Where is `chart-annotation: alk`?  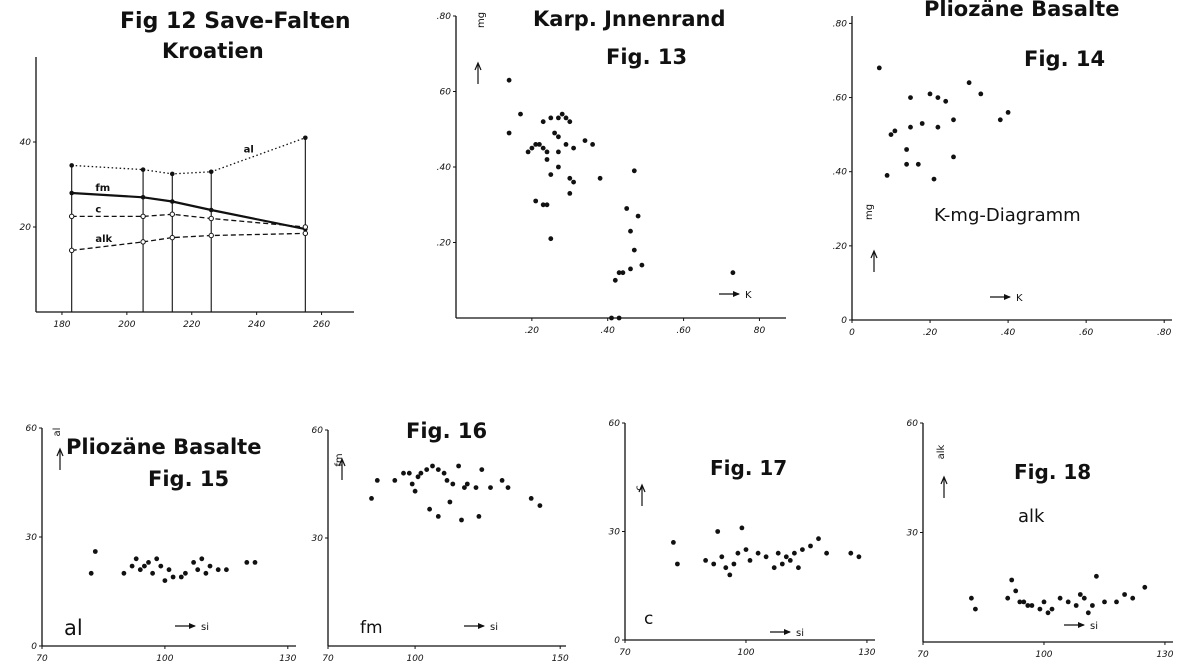
chart-annotation: alk is located at coordinates (1031, 516).